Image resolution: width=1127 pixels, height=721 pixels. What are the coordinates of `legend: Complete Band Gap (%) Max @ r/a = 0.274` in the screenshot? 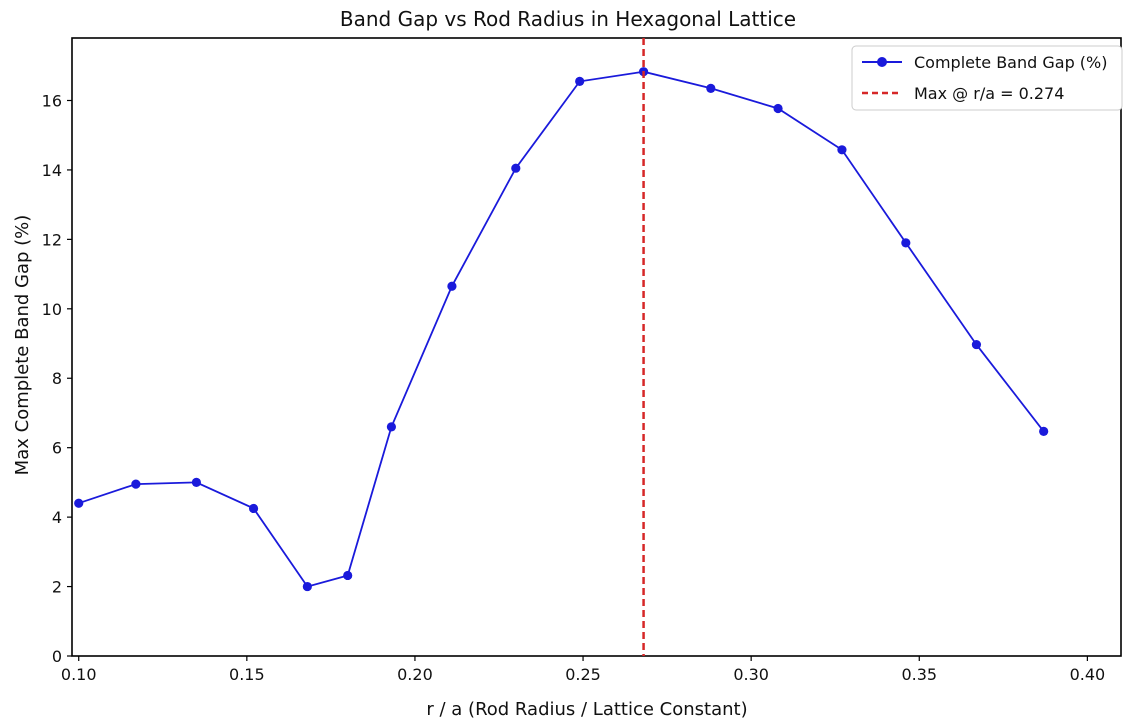 It's located at (987, 78).